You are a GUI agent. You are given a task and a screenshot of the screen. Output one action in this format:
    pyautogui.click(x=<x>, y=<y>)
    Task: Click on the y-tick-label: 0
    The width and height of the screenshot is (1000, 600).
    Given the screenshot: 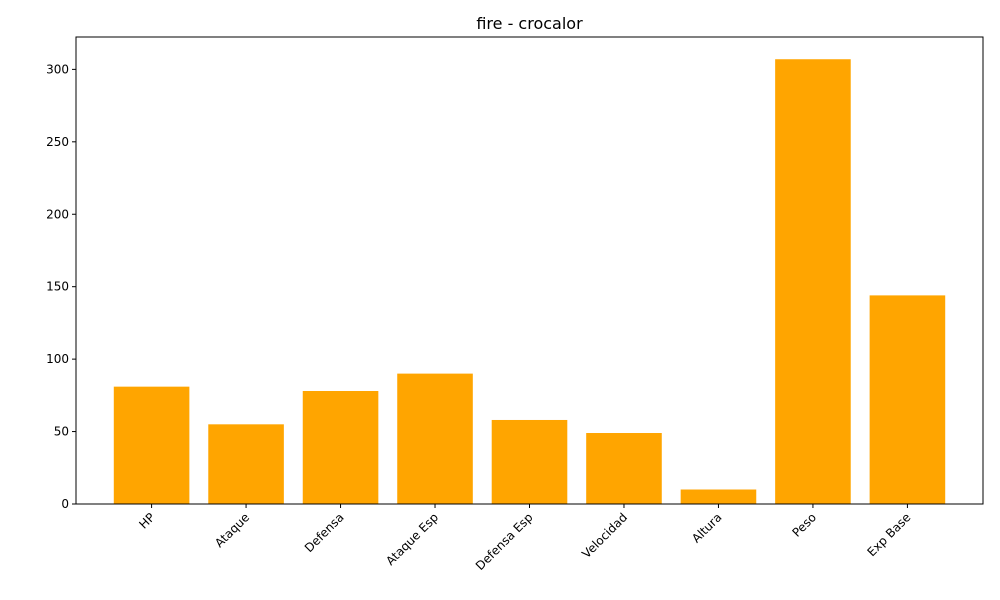 What is the action you would take?
    pyautogui.click(x=65, y=504)
    